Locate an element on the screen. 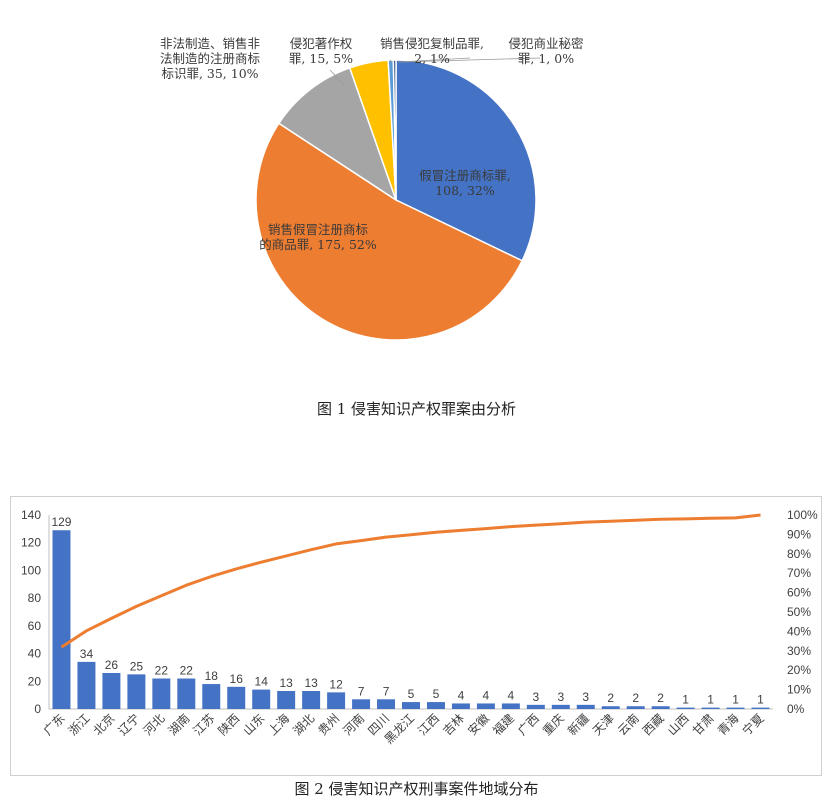 The width and height of the screenshot is (833, 801). y2-tick-label: 40% is located at coordinates (799, 631).